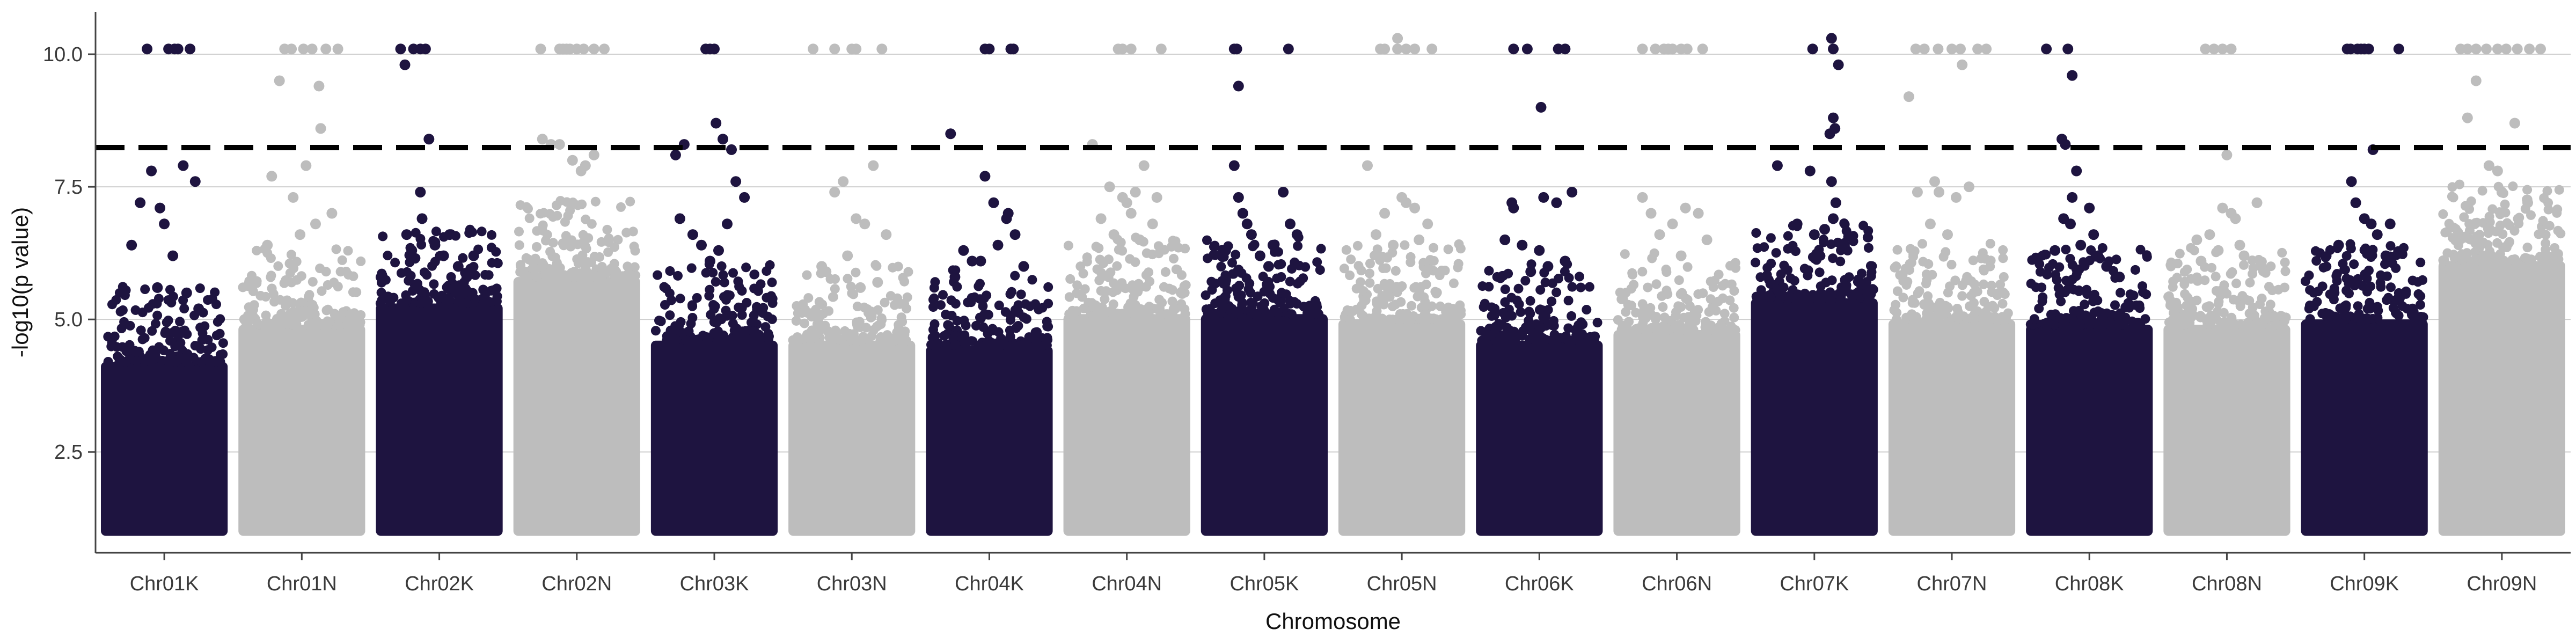  Describe the element at coordinates (1402, 584) in the screenshot. I see `x-tick-label: Chr05N` at that location.